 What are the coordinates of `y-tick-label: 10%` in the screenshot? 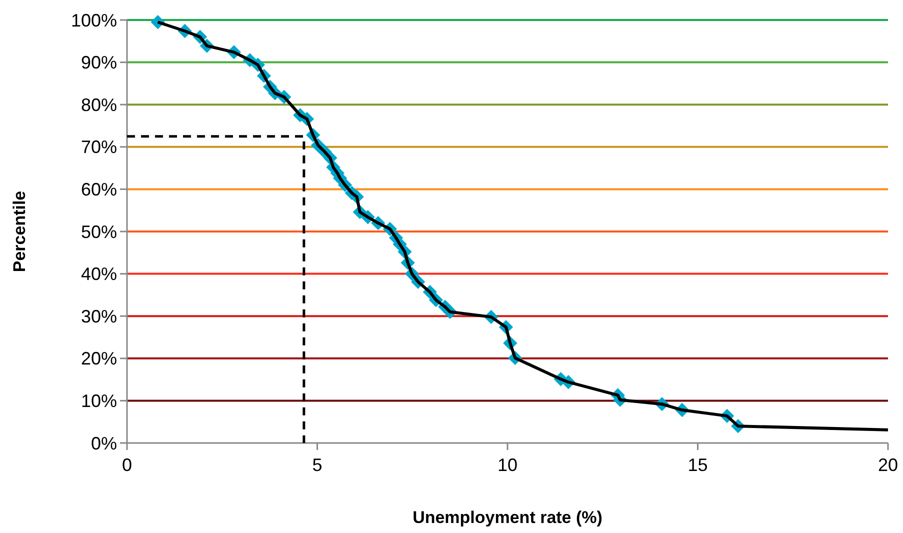 It's located at (98, 401).